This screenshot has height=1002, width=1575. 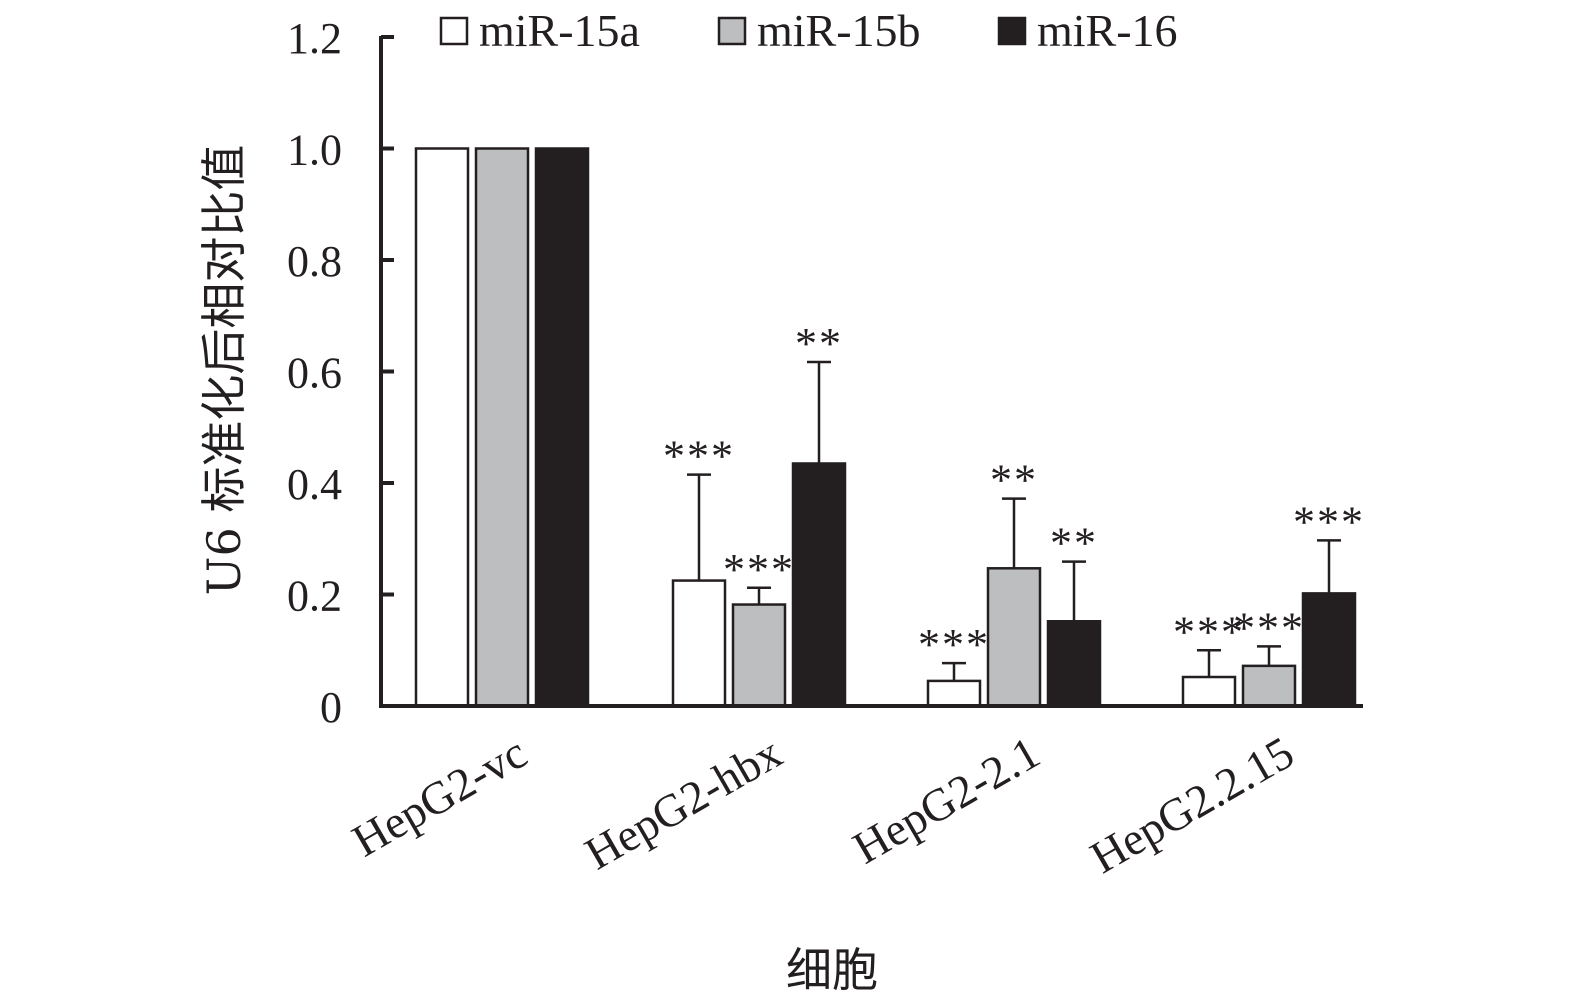 I want to click on y-tick-label: 0.6, so click(x=314, y=373).